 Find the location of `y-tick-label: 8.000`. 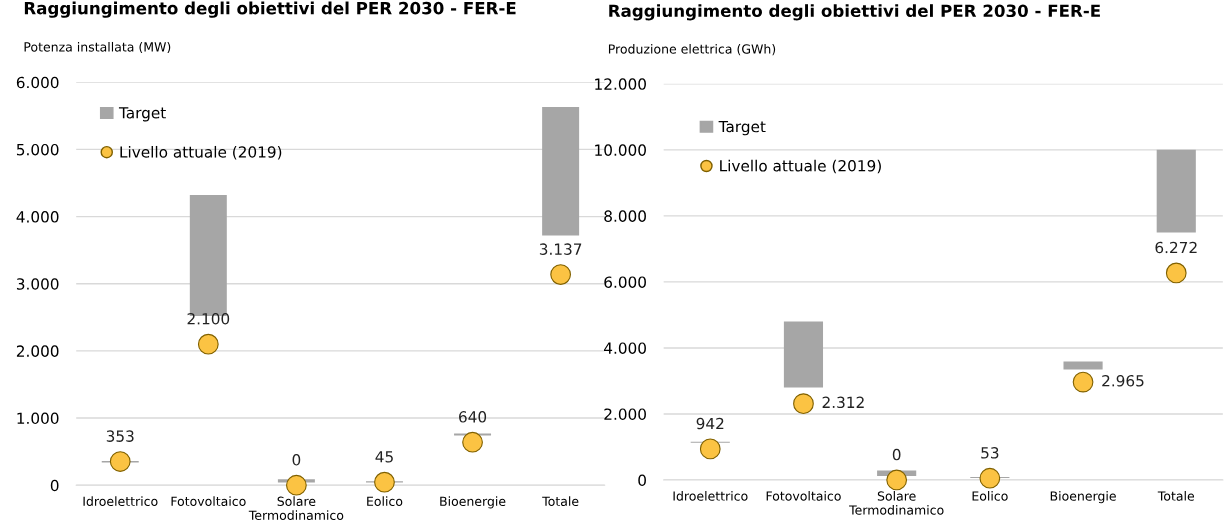

y-tick-label: 8.000 is located at coordinates (625, 216).